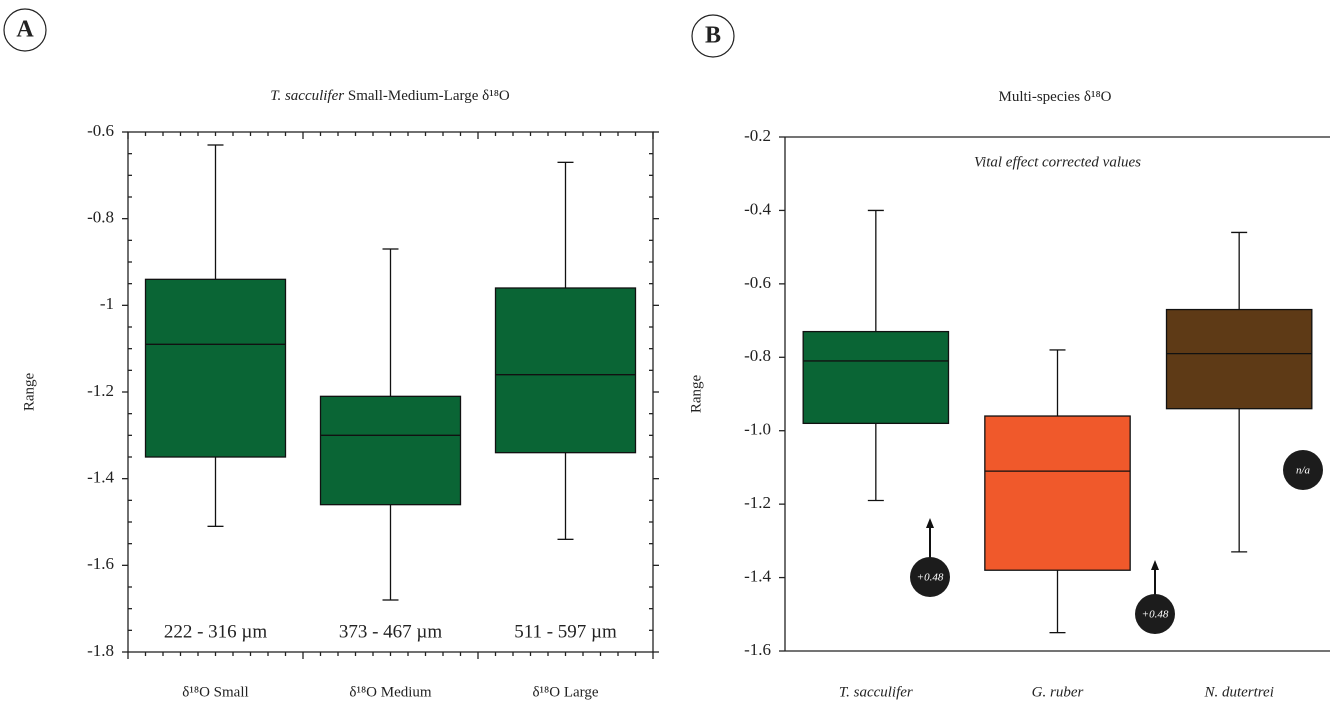  Describe the element at coordinates (565, 692) in the screenshot. I see `x-tick-label: δ¹⁸O Large` at that location.